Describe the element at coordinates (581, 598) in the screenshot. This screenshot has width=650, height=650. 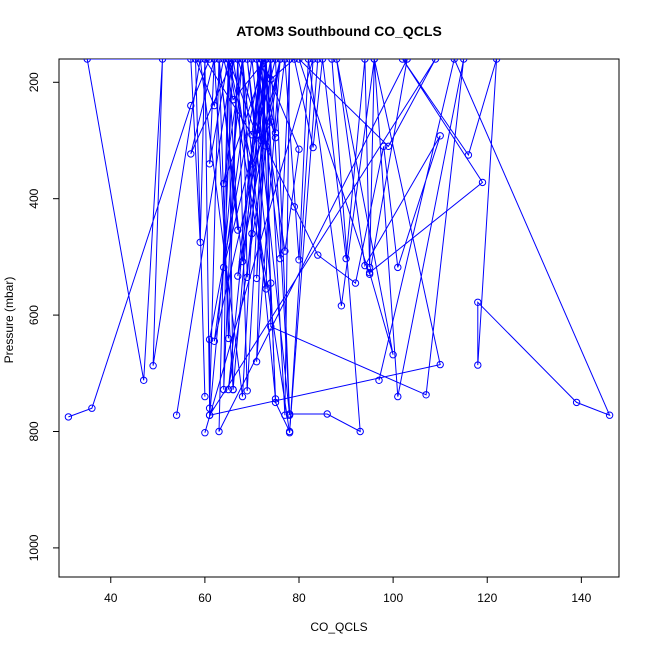
I see `x-tick-label: 140` at that location.